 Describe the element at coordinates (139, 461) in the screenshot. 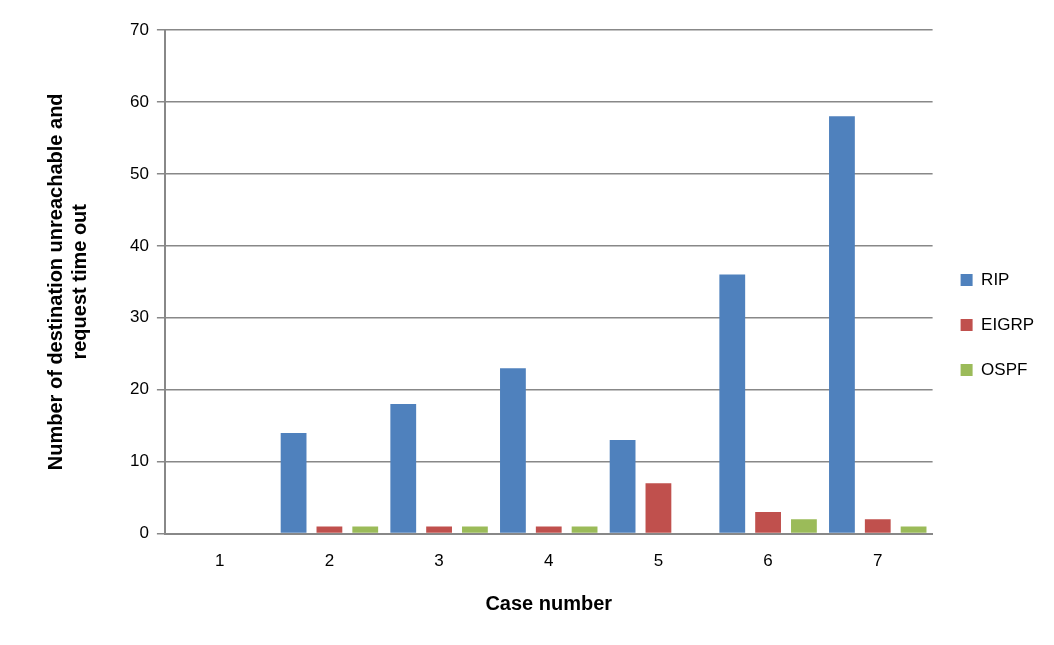

I see `y-tick-label: 10` at that location.